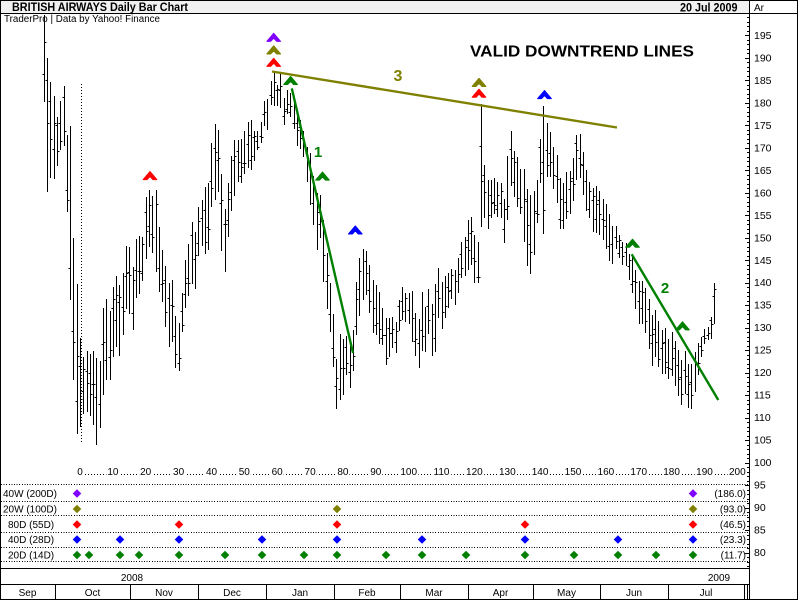 This screenshot has height=600, width=800. What do you see at coordinates (763, 216) in the screenshot?
I see `svg-text: 155` at bounding box center [763, 216].